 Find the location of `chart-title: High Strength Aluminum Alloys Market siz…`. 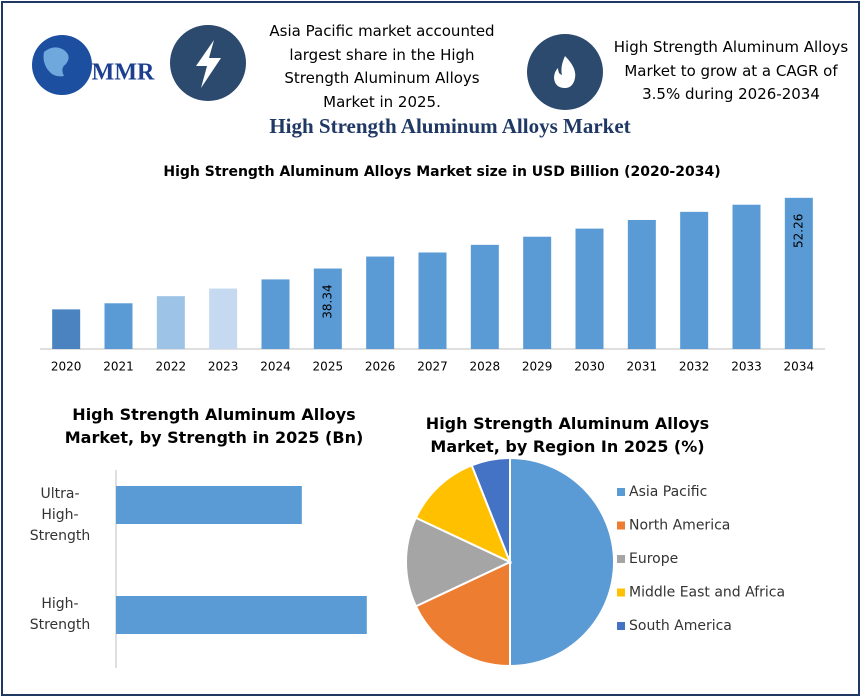

chart-title: High Strength Aluminum Alloys Market siz… is located at coordinates (441, 172).